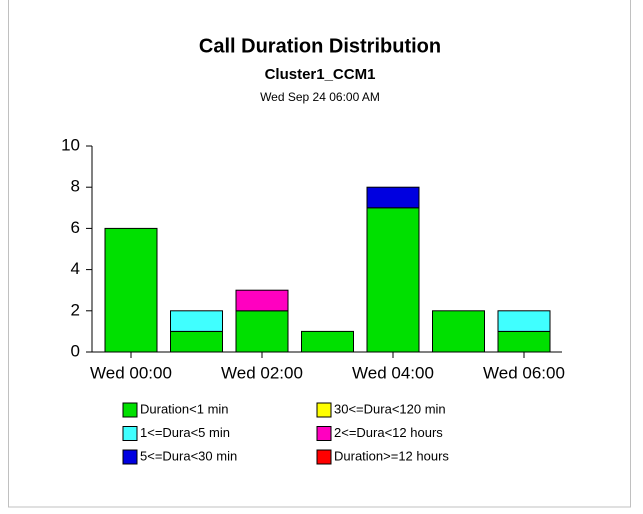 This screenshot has width=643, height=514. I want to click on legend-label: 30<=Dura<120 min, so click(390, 408).